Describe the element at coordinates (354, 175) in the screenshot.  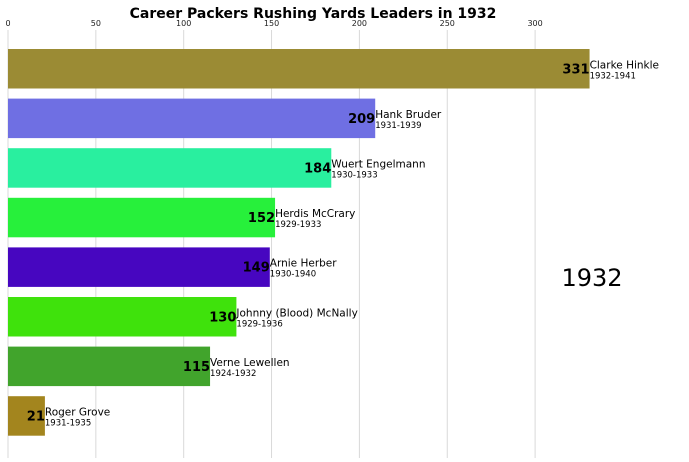
I see `bar-years-label-3: 1930-1933` at that location.